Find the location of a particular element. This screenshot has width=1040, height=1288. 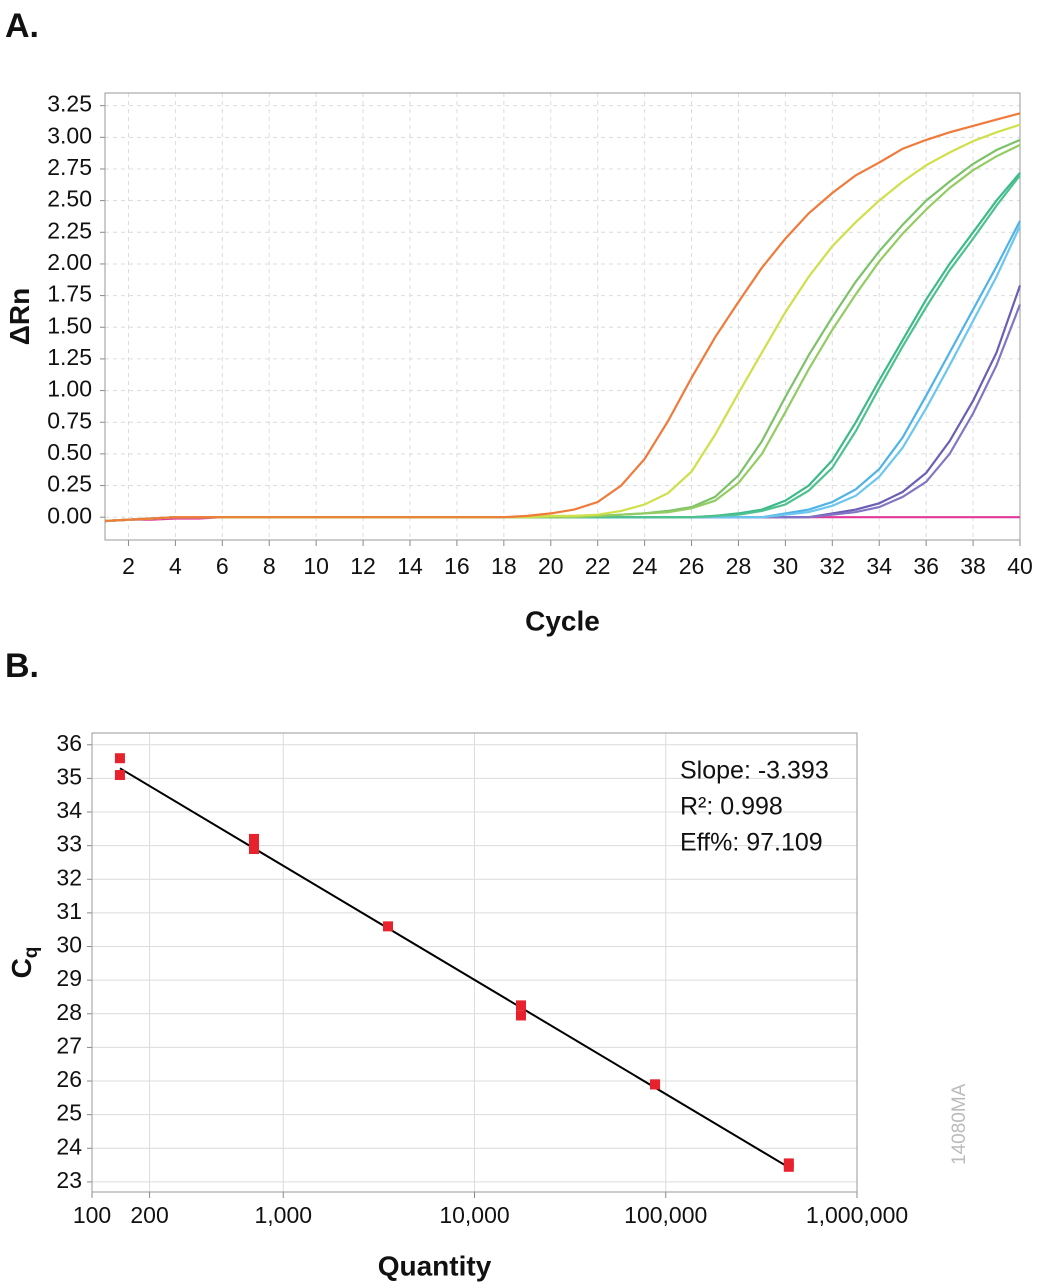

y-tick-label: 32 is located at coordinates (69, 877).